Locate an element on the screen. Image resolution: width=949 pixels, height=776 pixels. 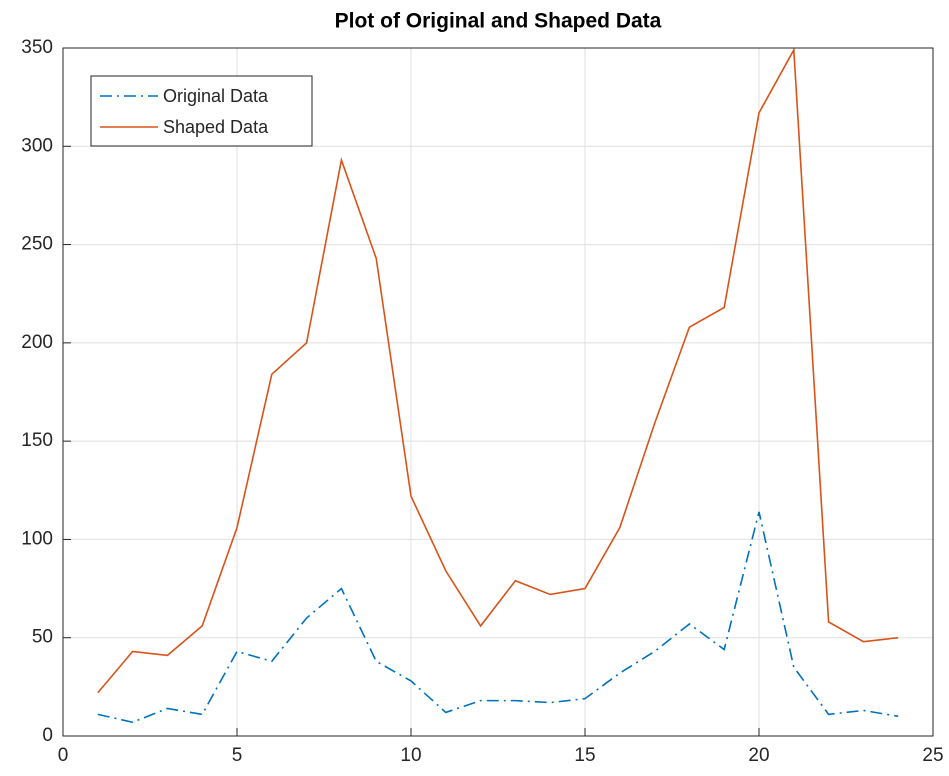
y-tick-label: 350 is located at coordinates (37, 47).